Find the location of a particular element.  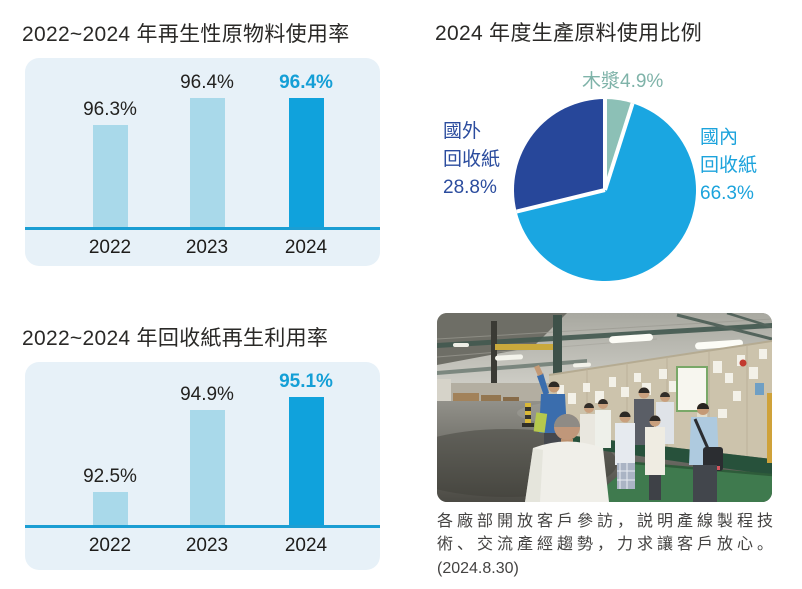

pie-label-domestic-recycled: 國內 回收紙 66.3% is located at coordinates (728, 166).